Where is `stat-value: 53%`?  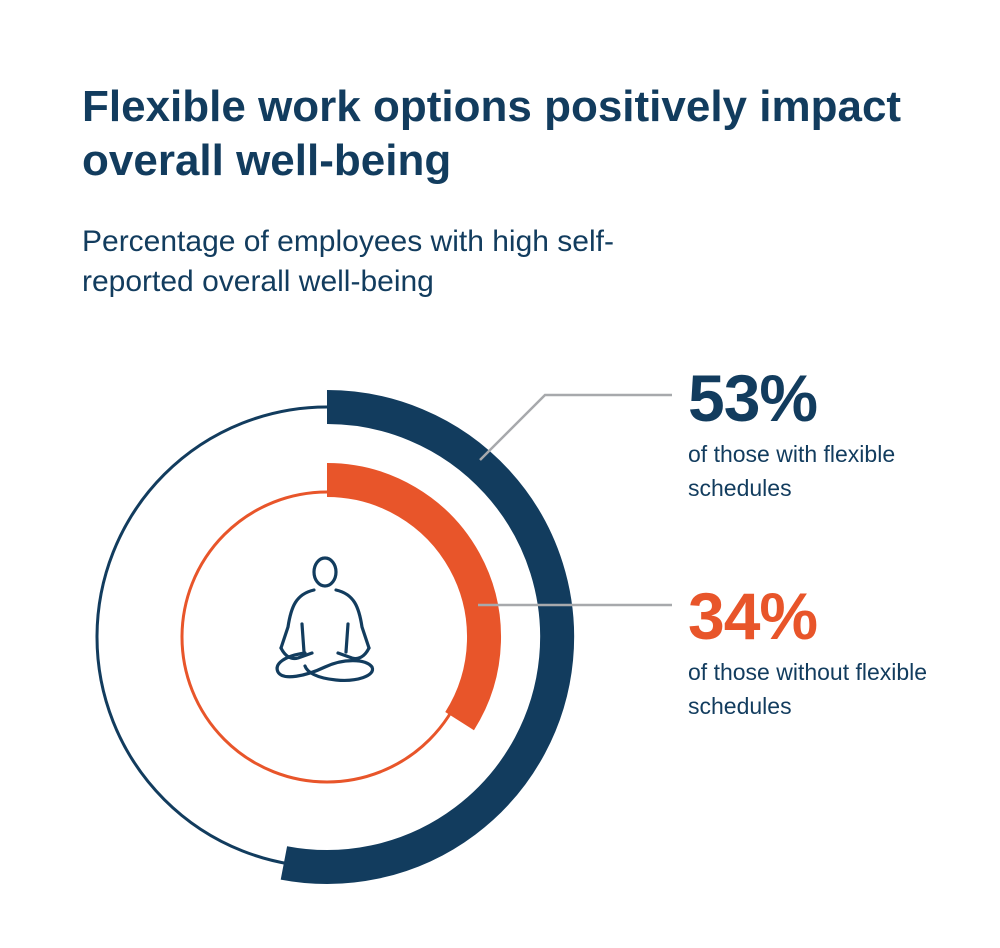 stat-value: 53% is located at coordinates (753, 398).